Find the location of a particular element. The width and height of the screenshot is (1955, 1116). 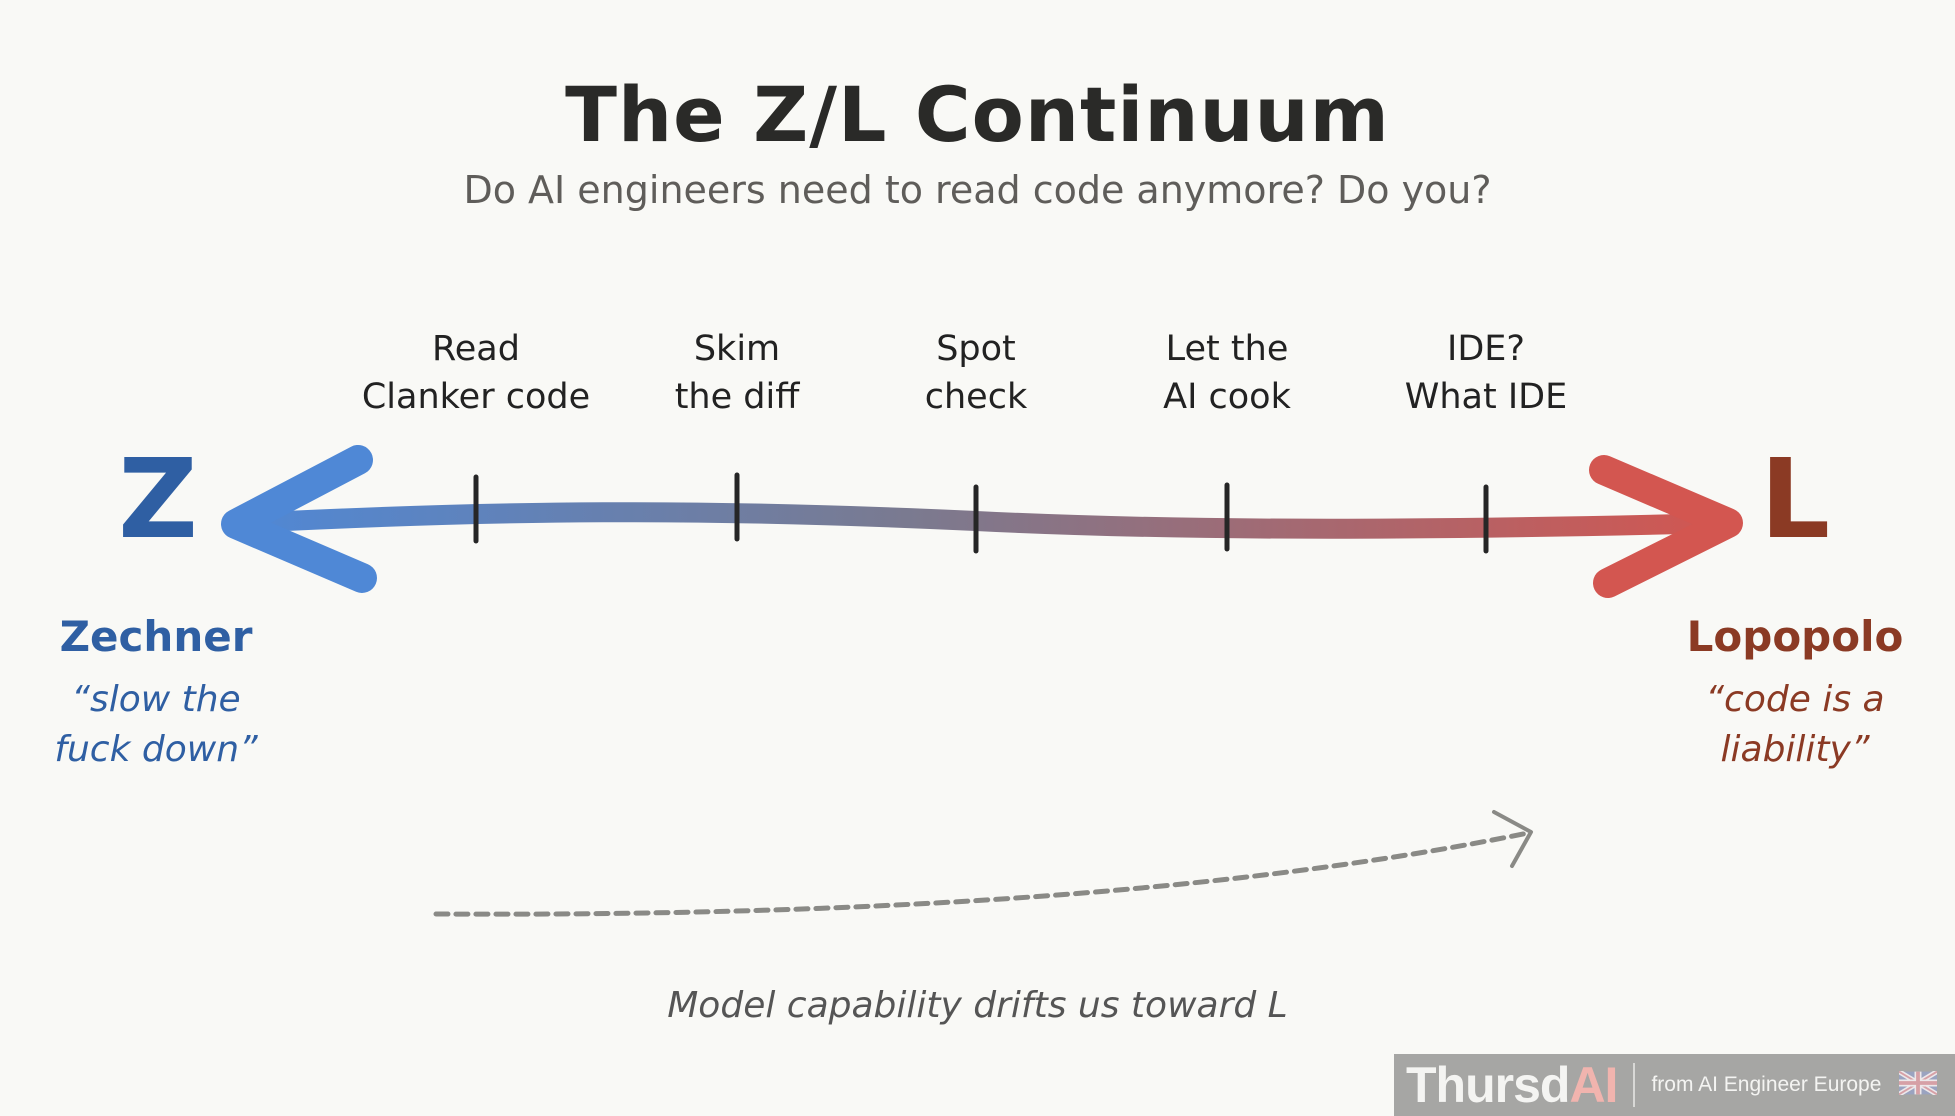

stop-label-line2: AI cook is located at coordinates (1227, 397).